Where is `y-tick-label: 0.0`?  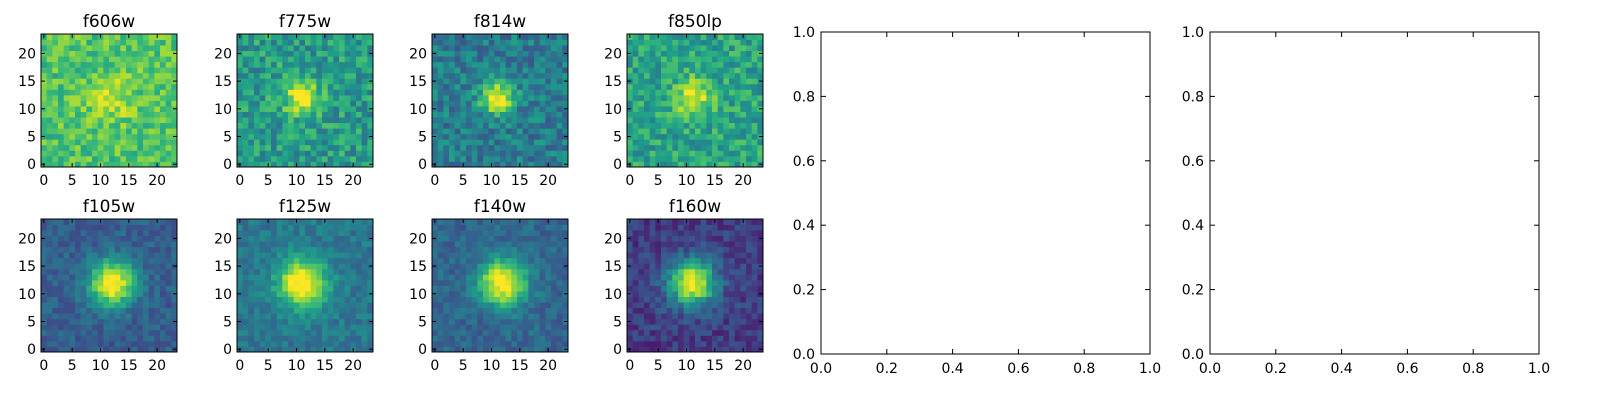
y-tick-label: 0.0 is located at coordinates (804, 355).